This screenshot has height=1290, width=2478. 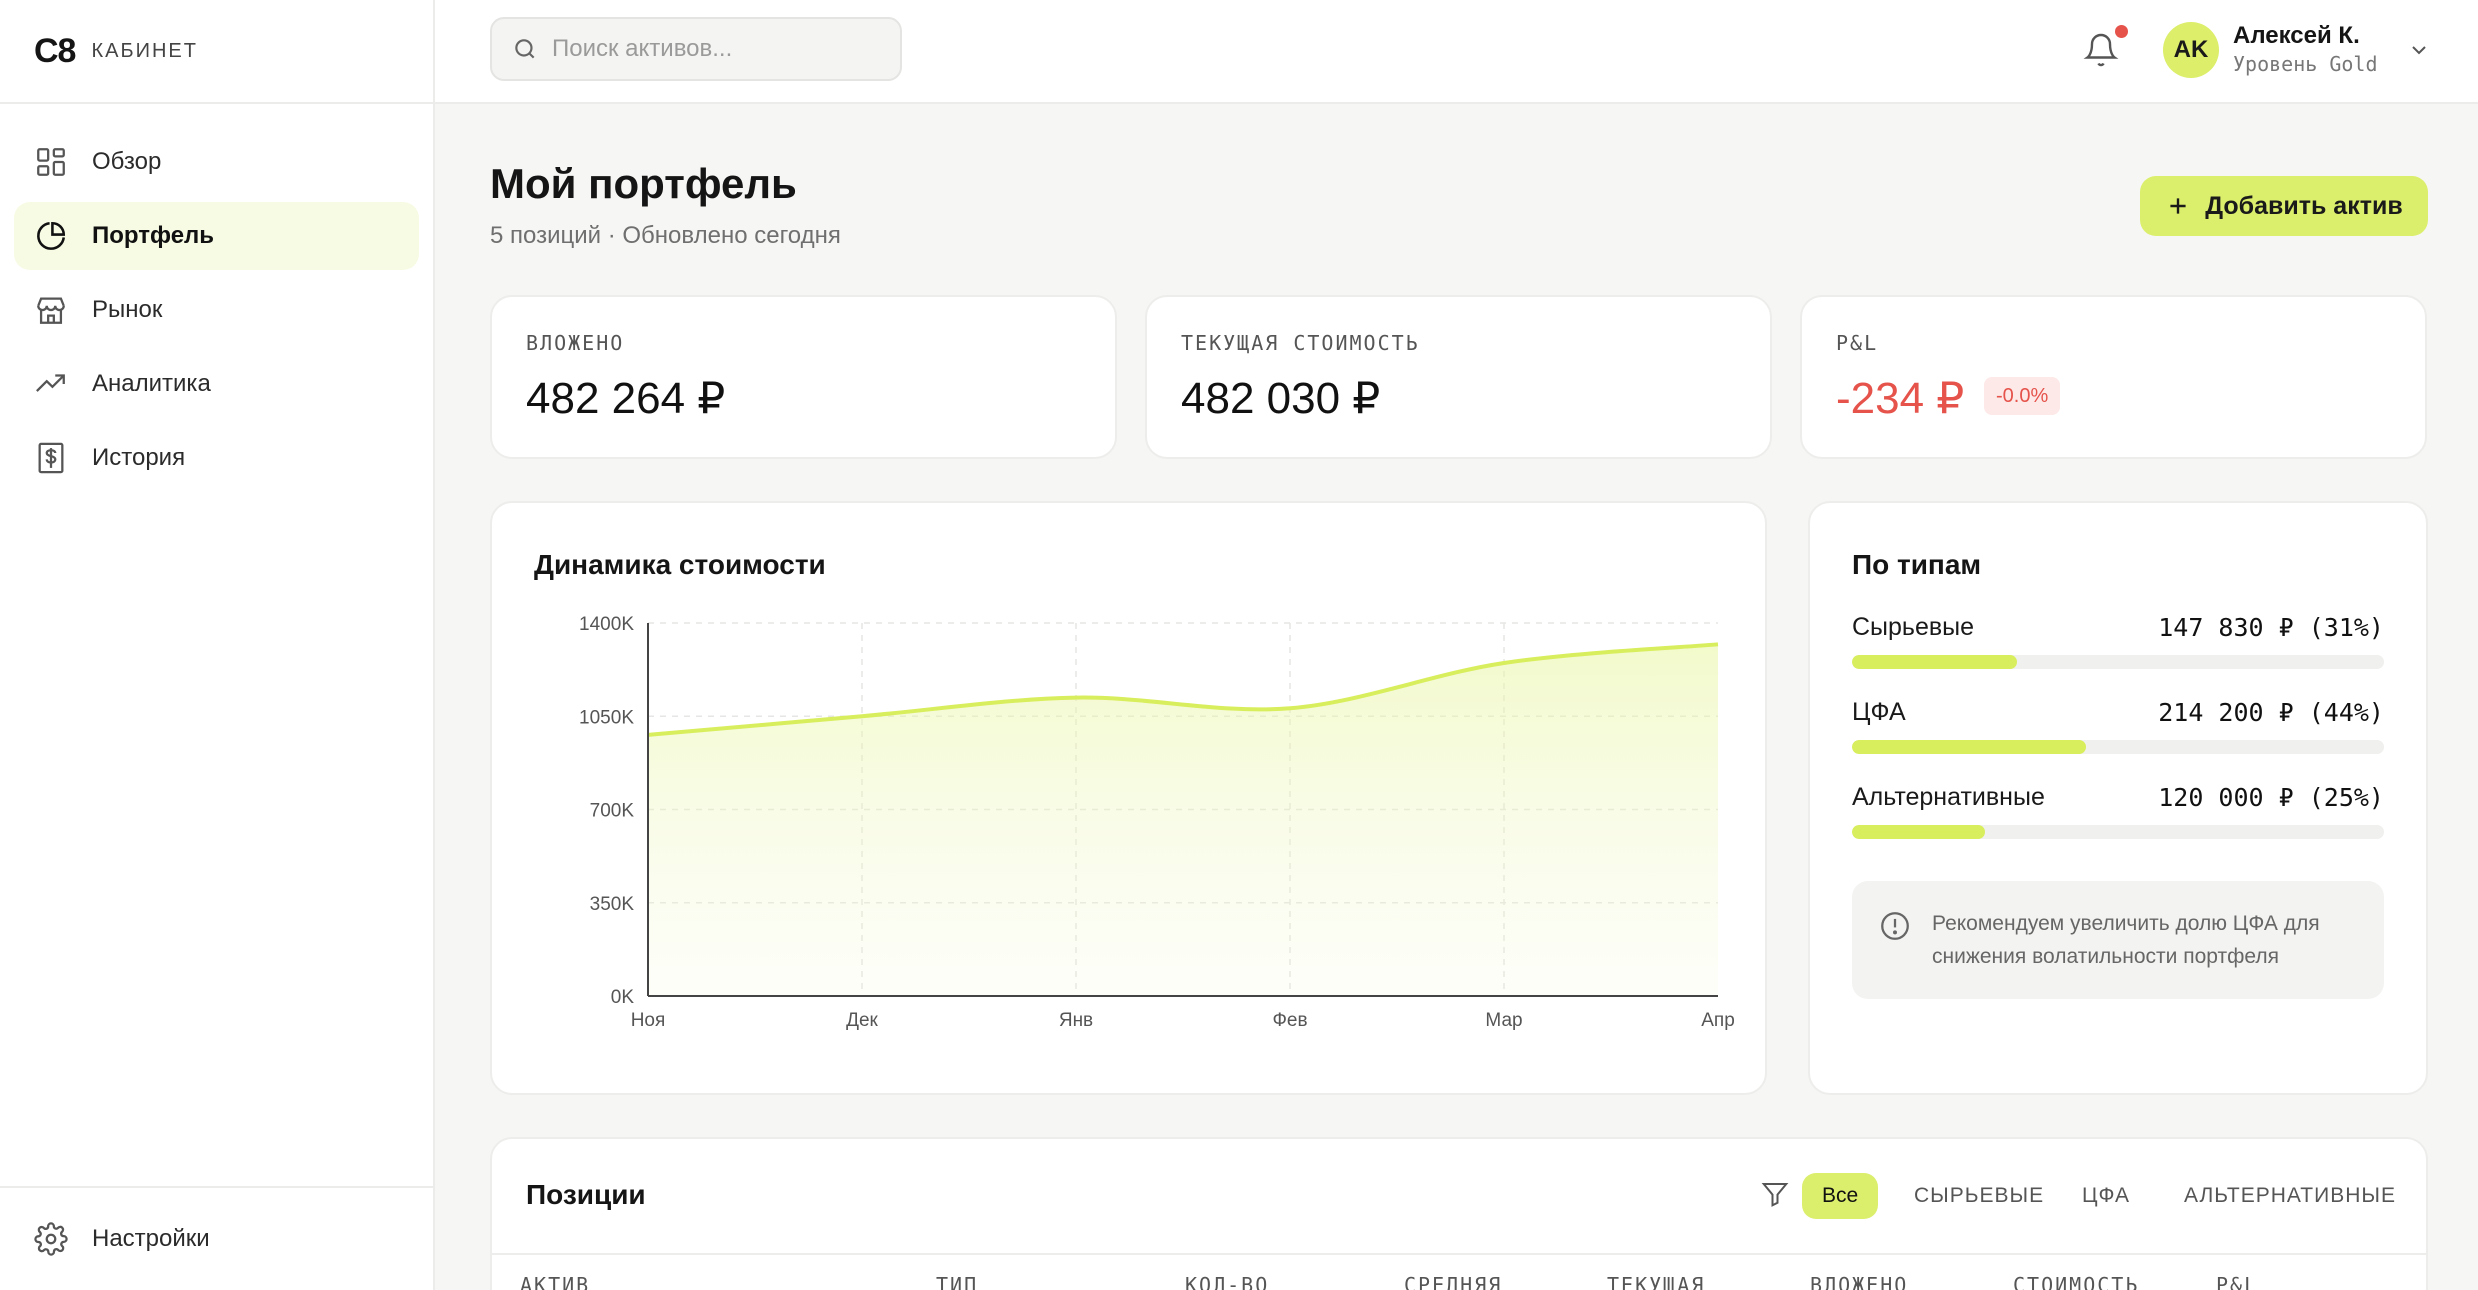 What do you see at coordinates (803, 377) in the screenshot?
I see `kpi-card-invested: ВЛОЖЕНО 482 264 ₽` at bounding box center [803, 377].